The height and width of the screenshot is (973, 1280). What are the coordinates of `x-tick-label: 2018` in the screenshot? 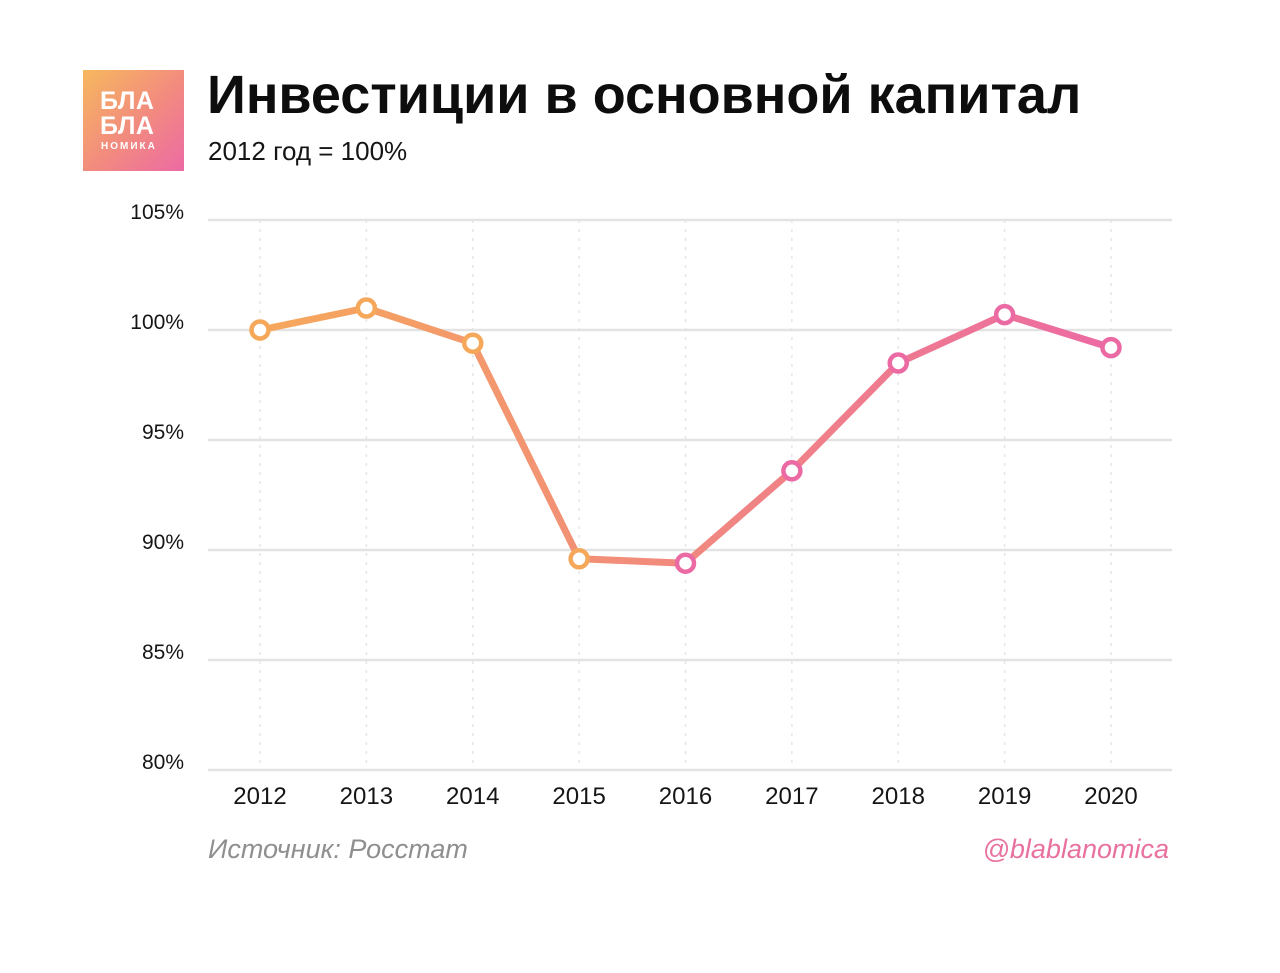 It's located at (898, 796).